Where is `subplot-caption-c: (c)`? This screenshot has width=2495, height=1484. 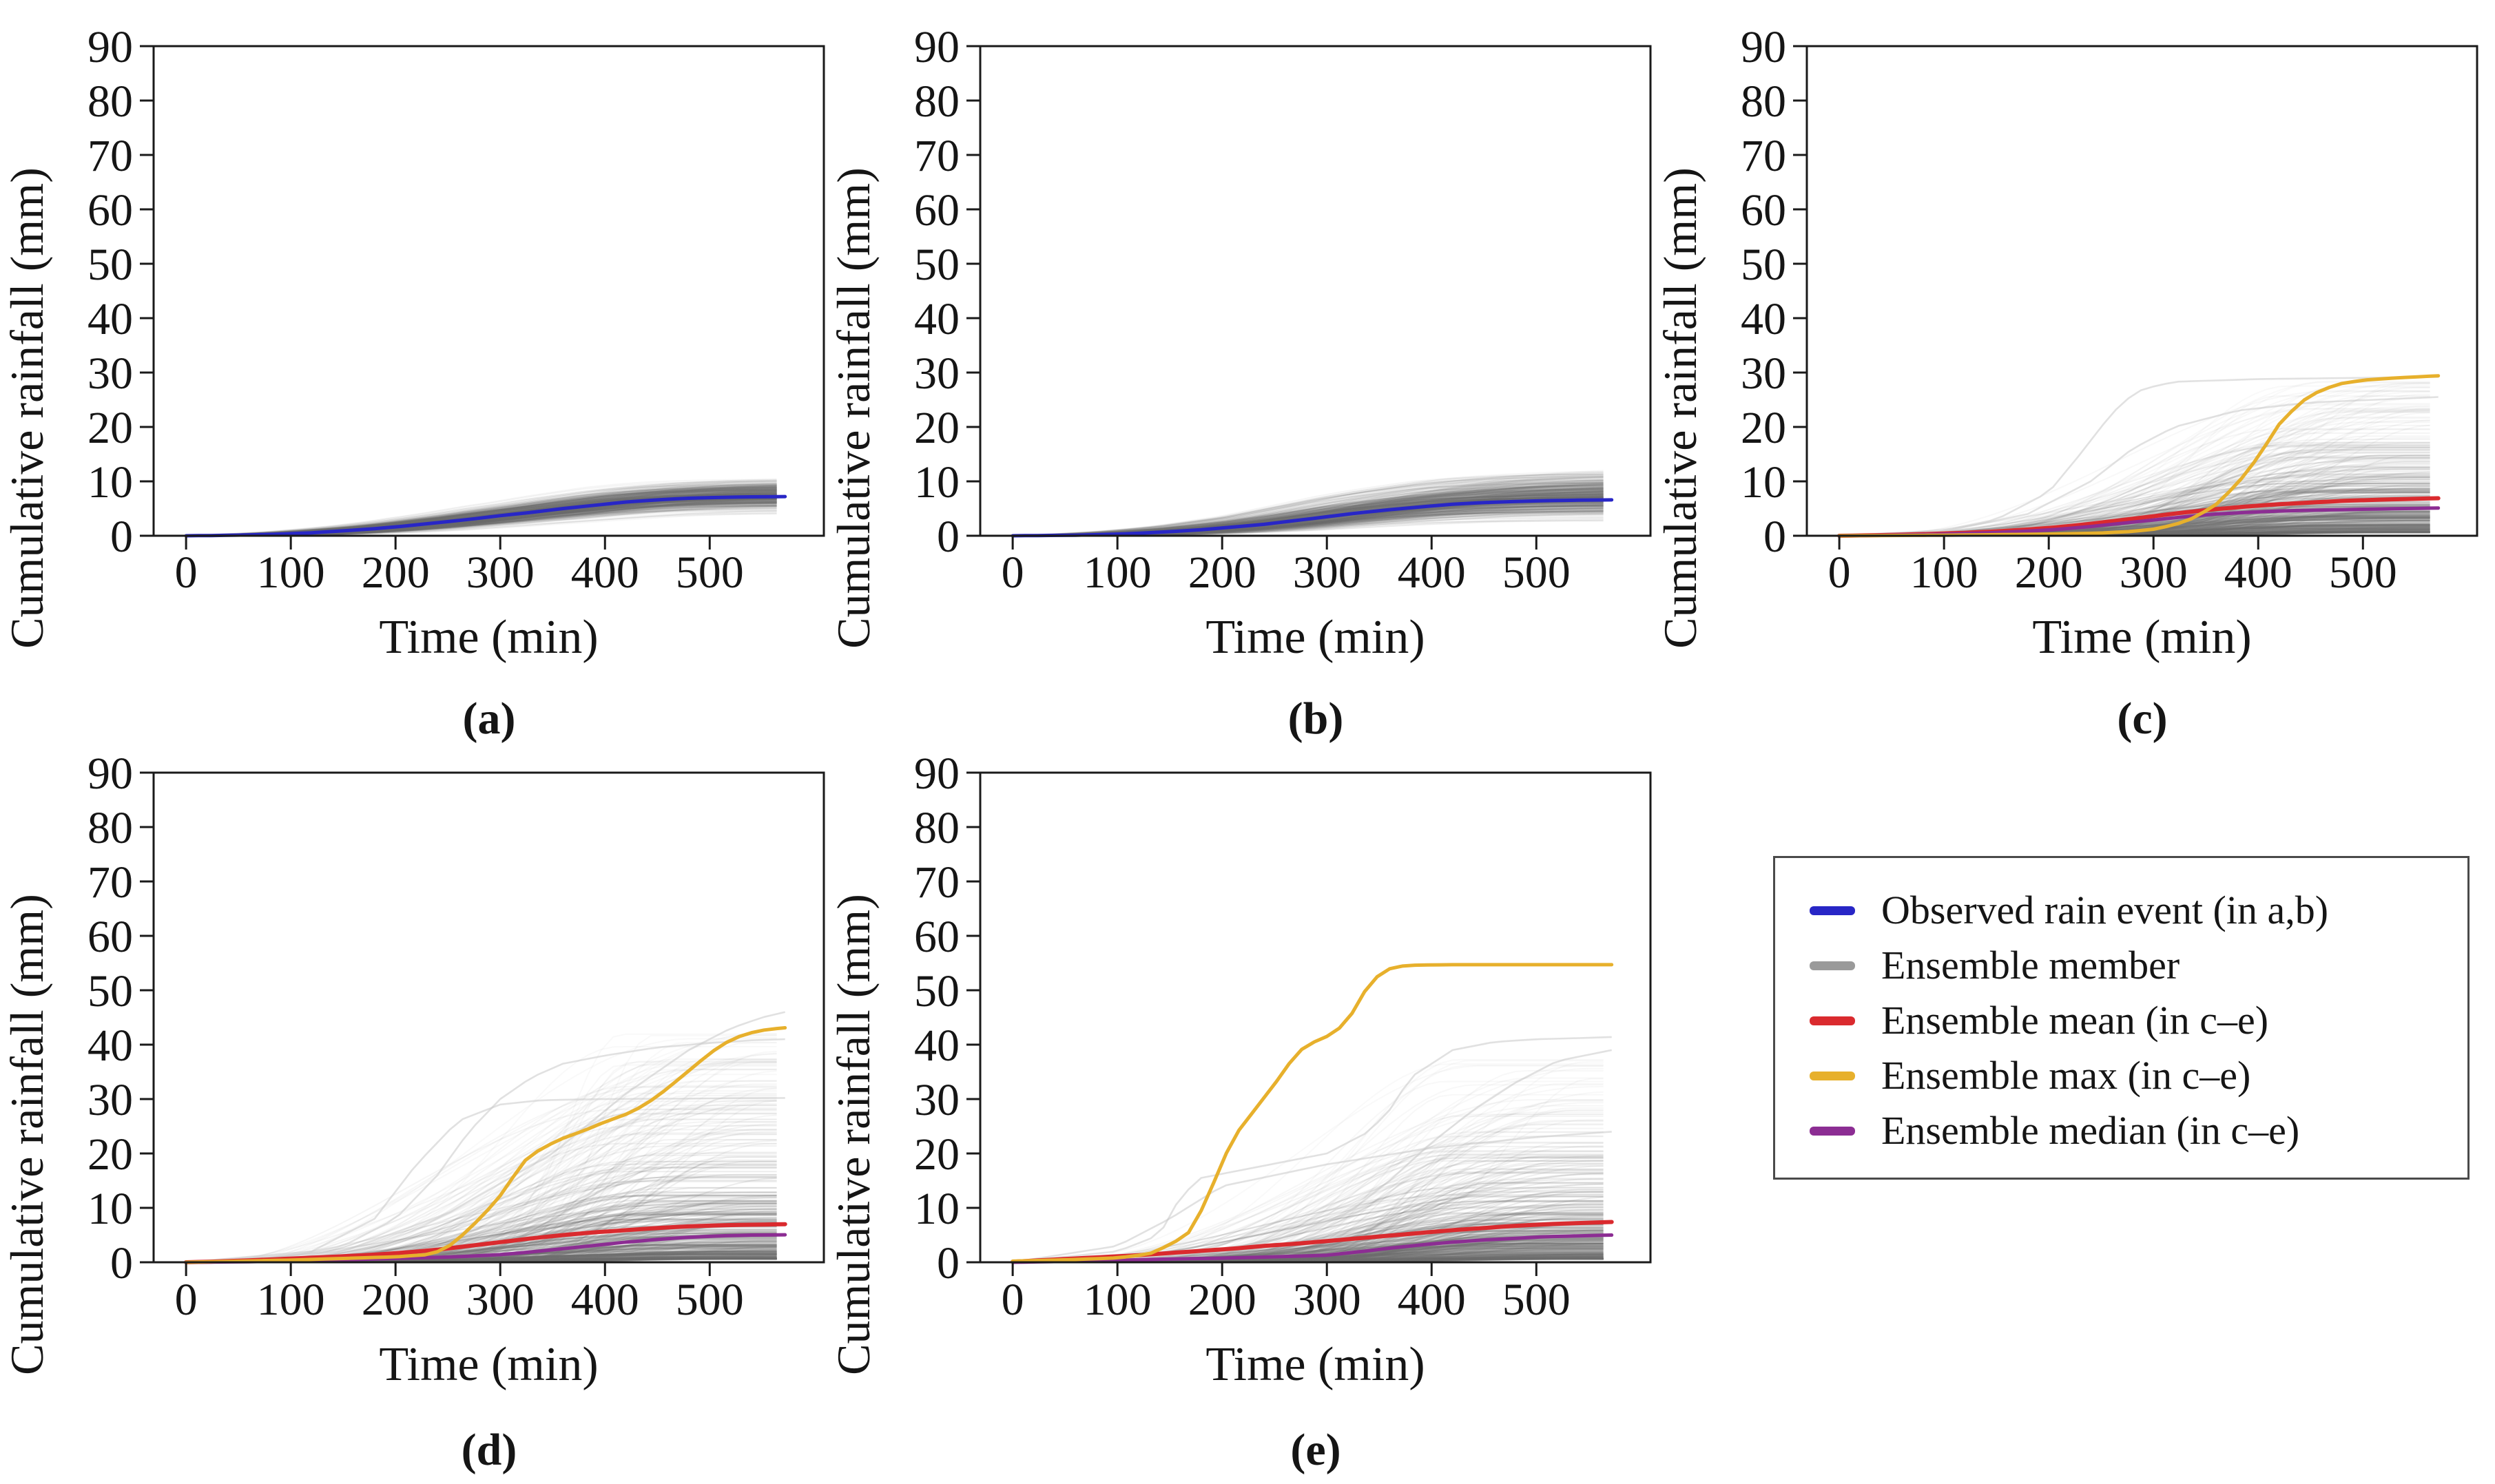
subplot-caption-c: (c) is located at coordinates (2142, 719).